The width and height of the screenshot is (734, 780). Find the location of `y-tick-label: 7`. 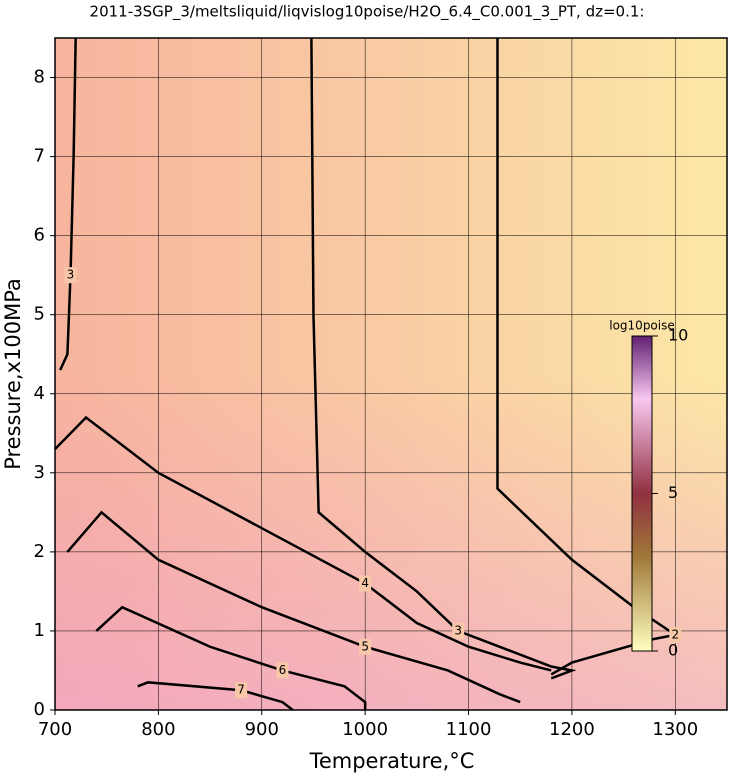

y-tick-label: 7 is located at coordinates (39, 156).